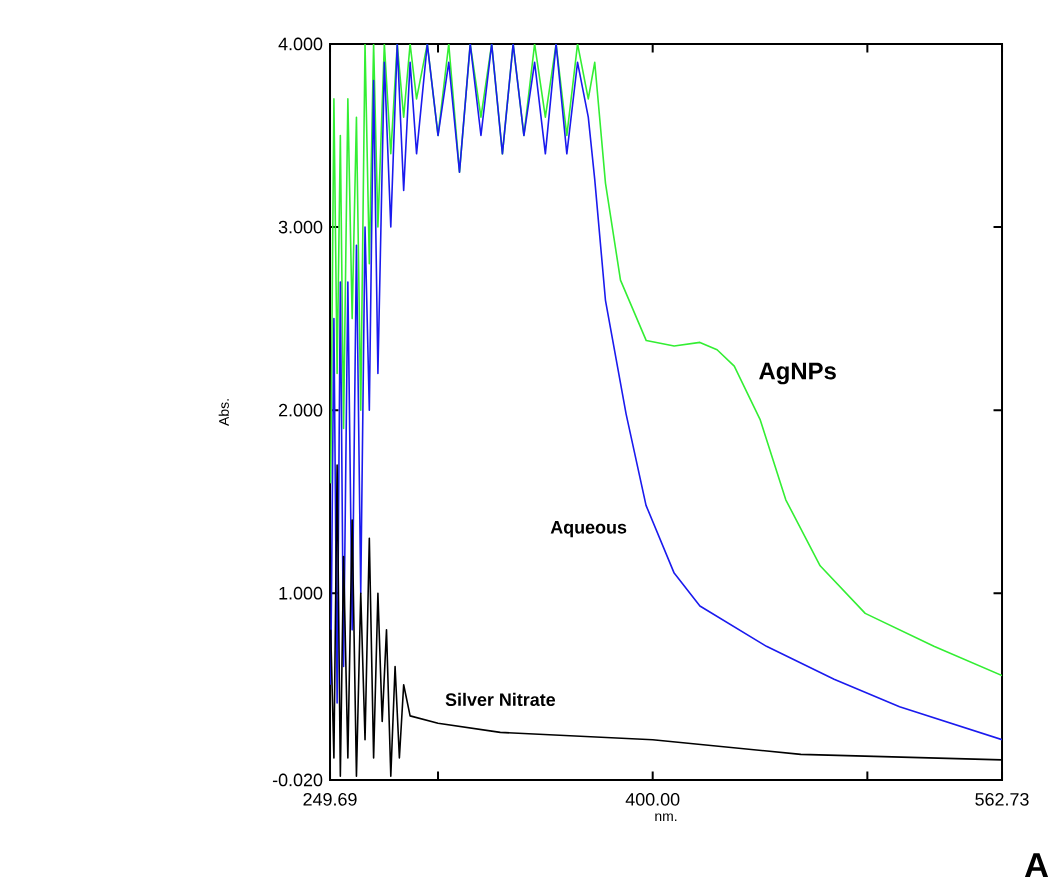 The image size is (1064, 884). What do you see at coordinates (330, 799) in the screenshot?
I see `x-tick-label: 249.69` at bounding box center [330, 799].